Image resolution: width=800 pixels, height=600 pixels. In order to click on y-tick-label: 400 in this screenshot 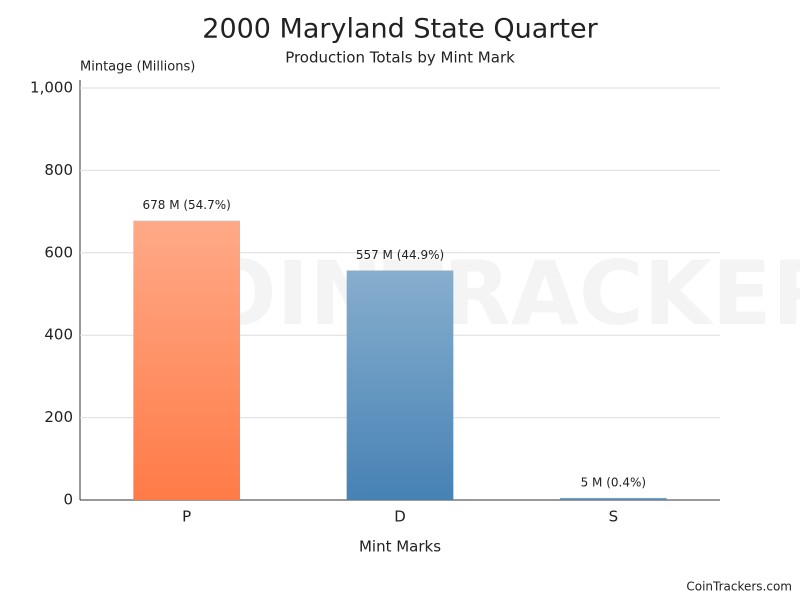, I will do `click(58, 335)`.